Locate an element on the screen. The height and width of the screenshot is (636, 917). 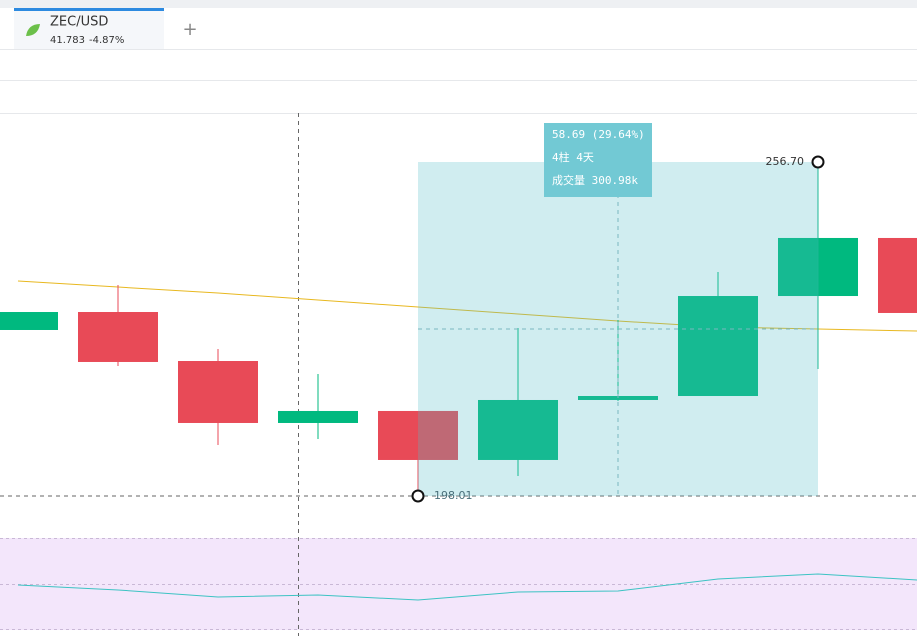
tooltip-volume: 成交量 300.98k is located at coordinates (595, 180).